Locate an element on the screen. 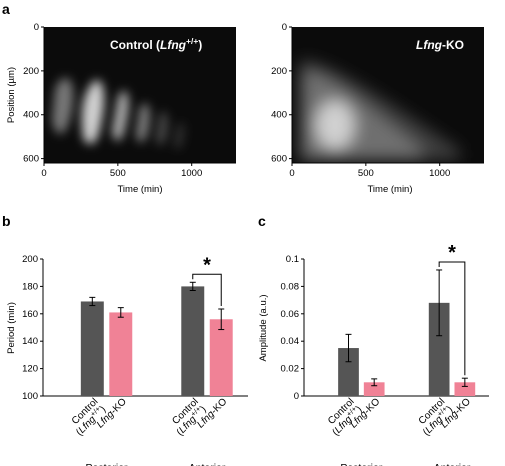  period-bar-posterior-ko is located at coordinates (121, 354).